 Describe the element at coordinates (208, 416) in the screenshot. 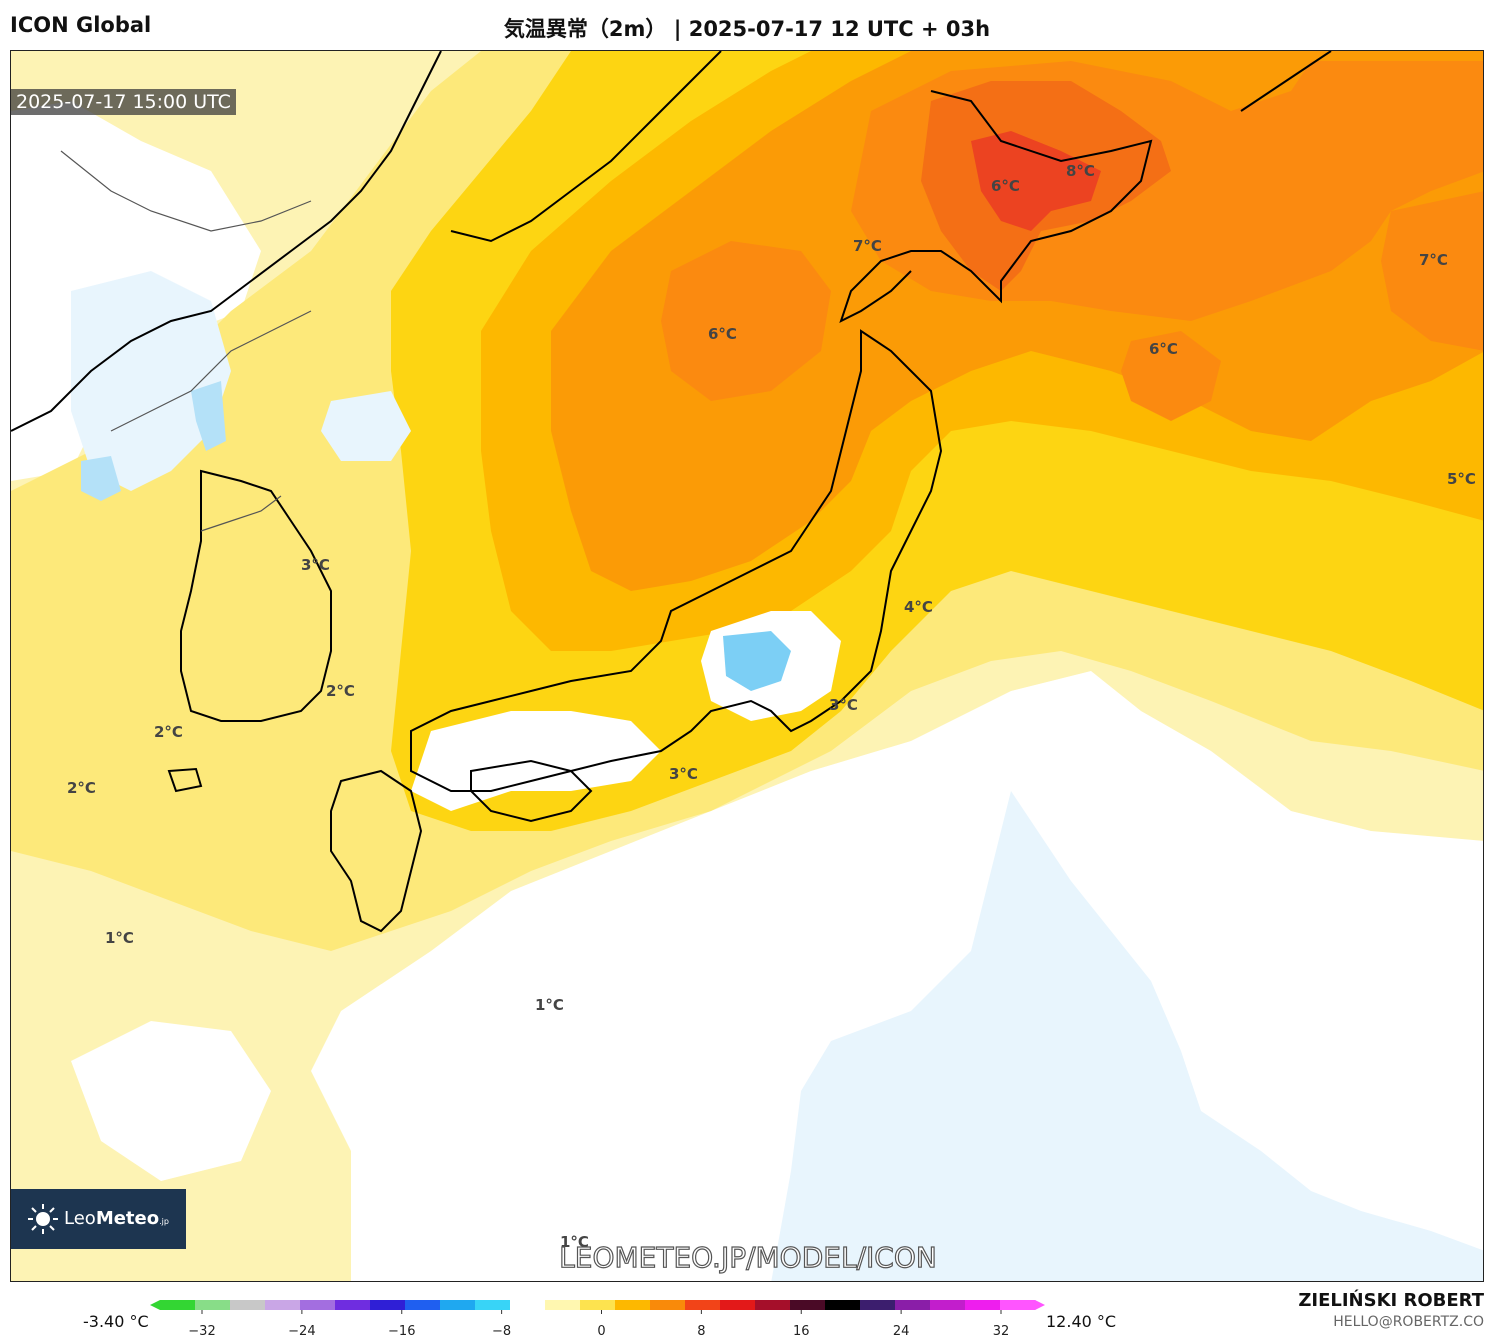

I see `anomaly-zone-cool-mid` at that location.